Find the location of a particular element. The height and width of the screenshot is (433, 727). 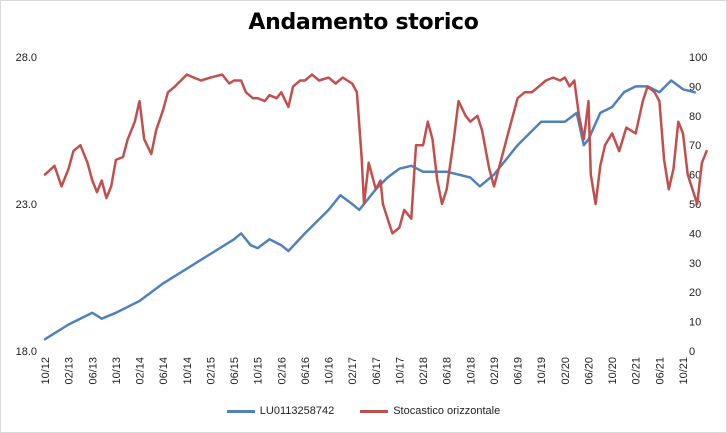

legend-item-stochastic: Stocastico orizzontale is located at coordinates (430, 411).